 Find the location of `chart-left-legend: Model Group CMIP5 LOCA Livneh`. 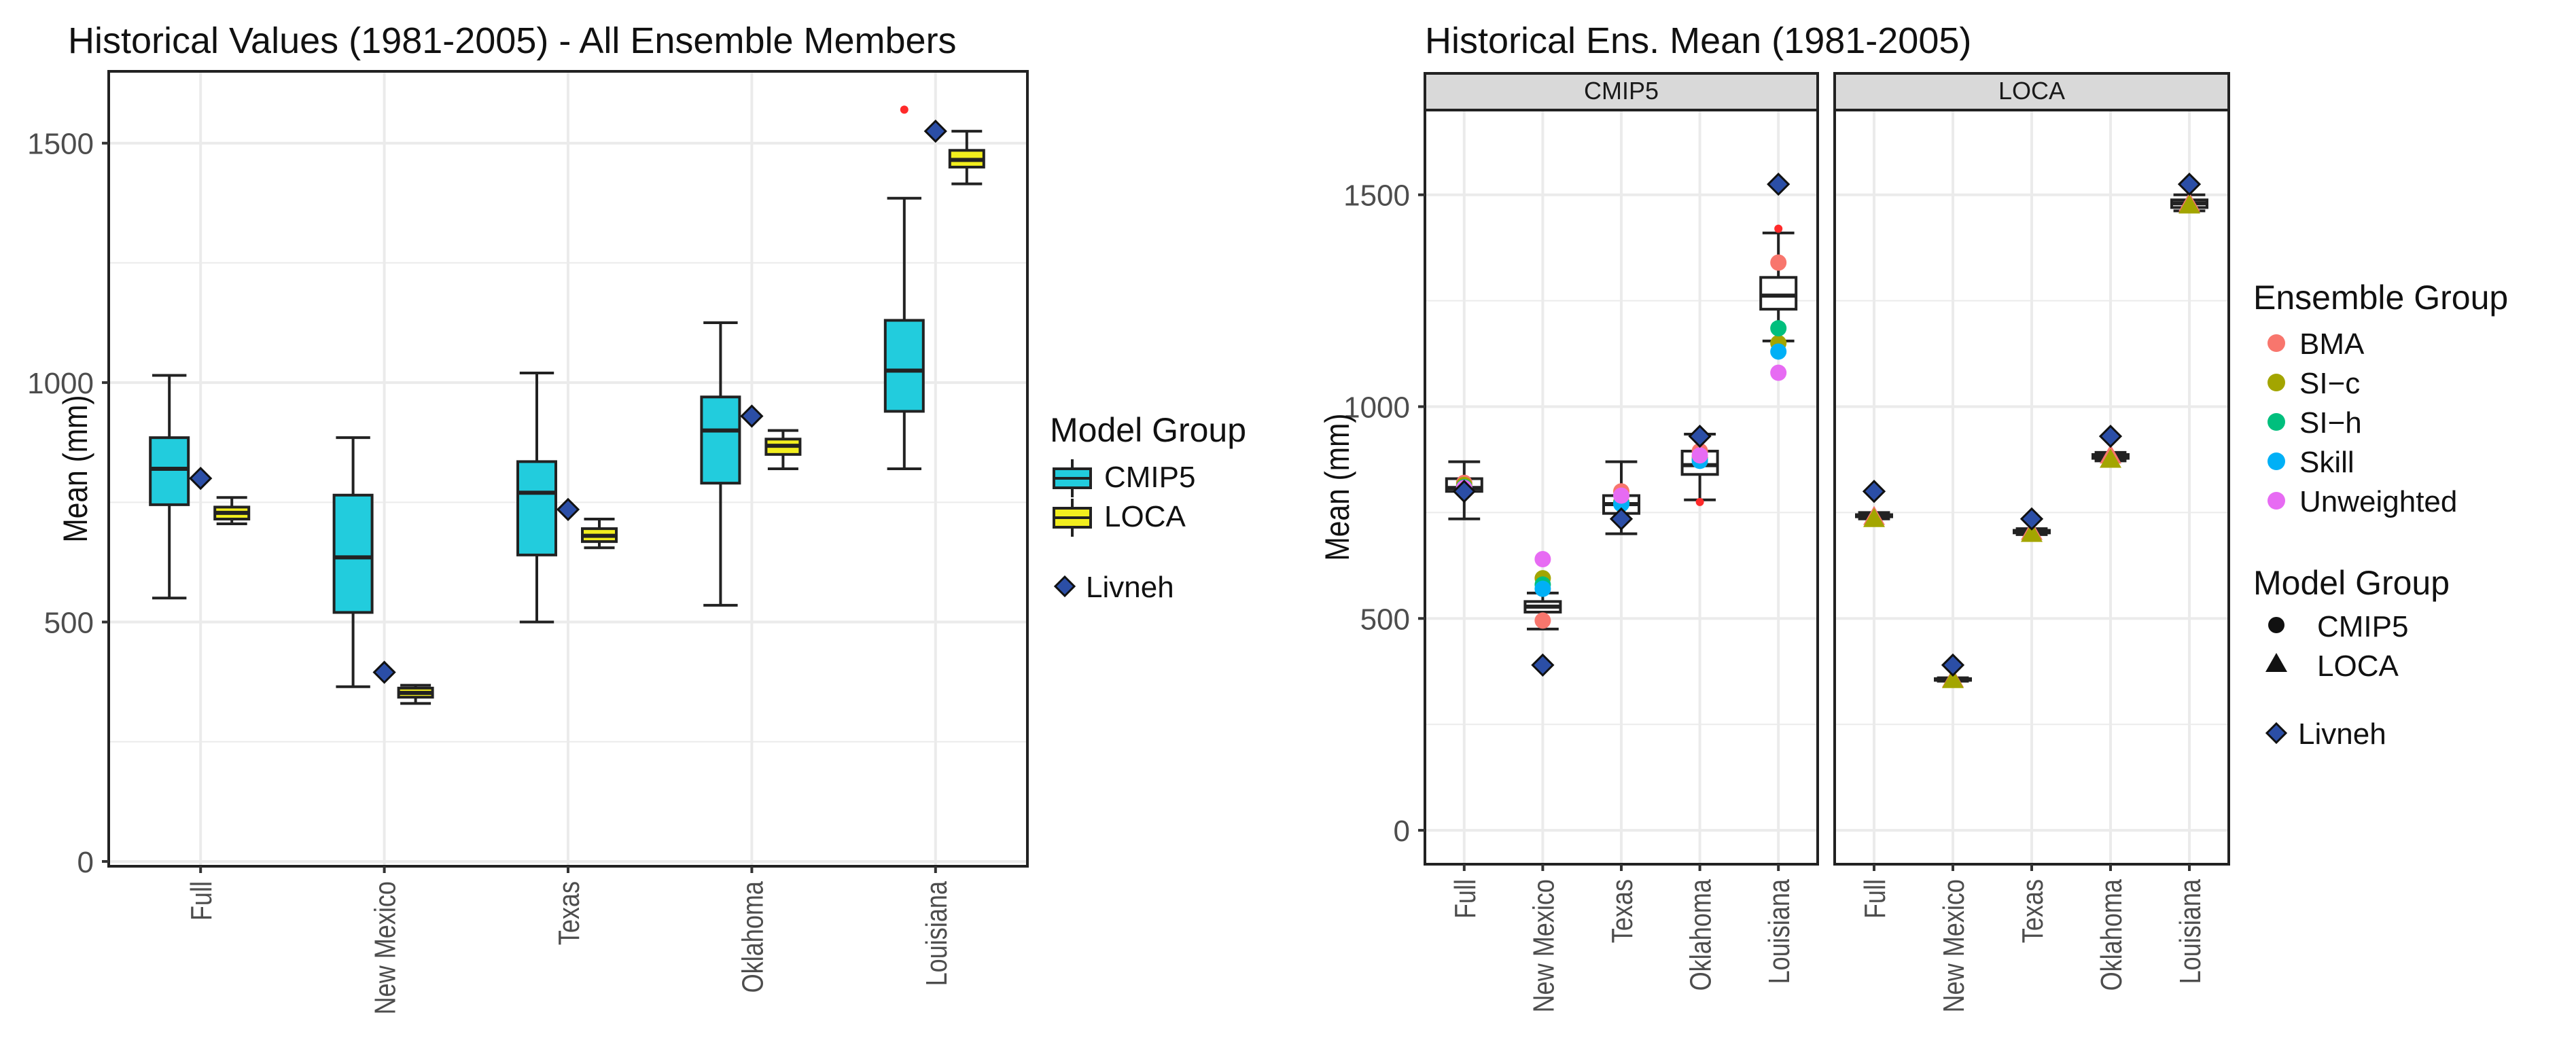

chart-left-legend: Model Group CMIP5 LOCA Livneh is located at coordinates (1148, 507).